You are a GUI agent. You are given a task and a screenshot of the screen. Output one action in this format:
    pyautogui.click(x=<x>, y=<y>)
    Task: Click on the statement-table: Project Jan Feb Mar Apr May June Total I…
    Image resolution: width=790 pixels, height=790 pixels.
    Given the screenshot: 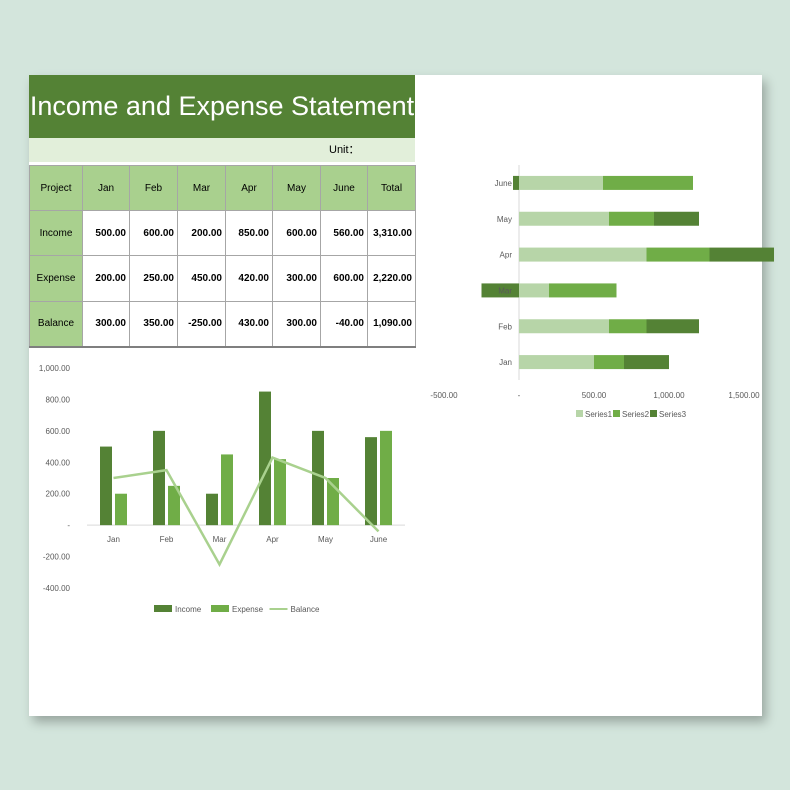 What is the action you would take?
    pyautogui.click(x=222, y=256)
    